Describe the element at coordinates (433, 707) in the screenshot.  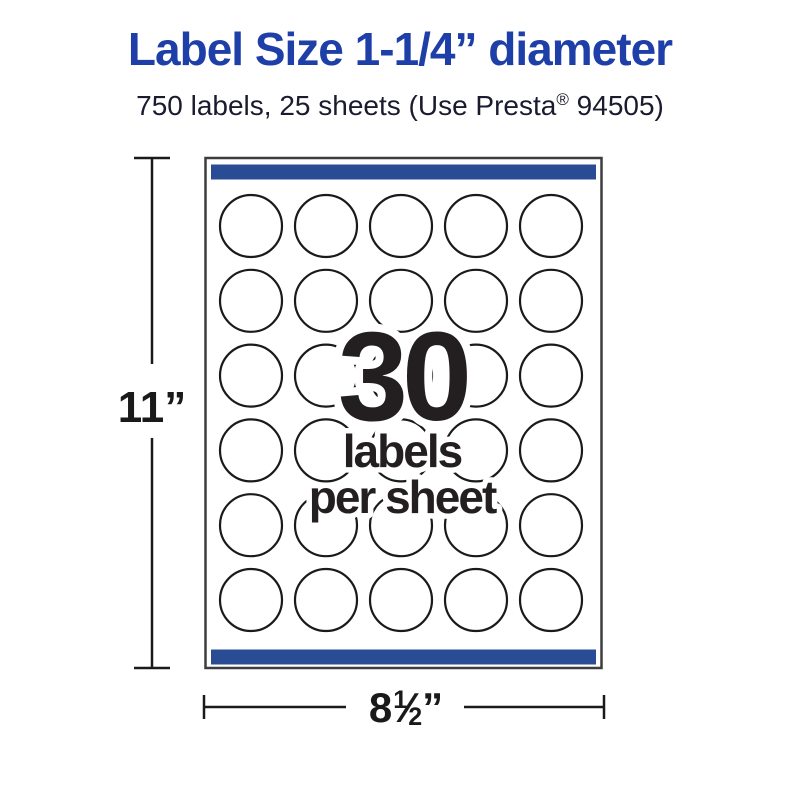
I see `width-inch-mark: ”` at that location.